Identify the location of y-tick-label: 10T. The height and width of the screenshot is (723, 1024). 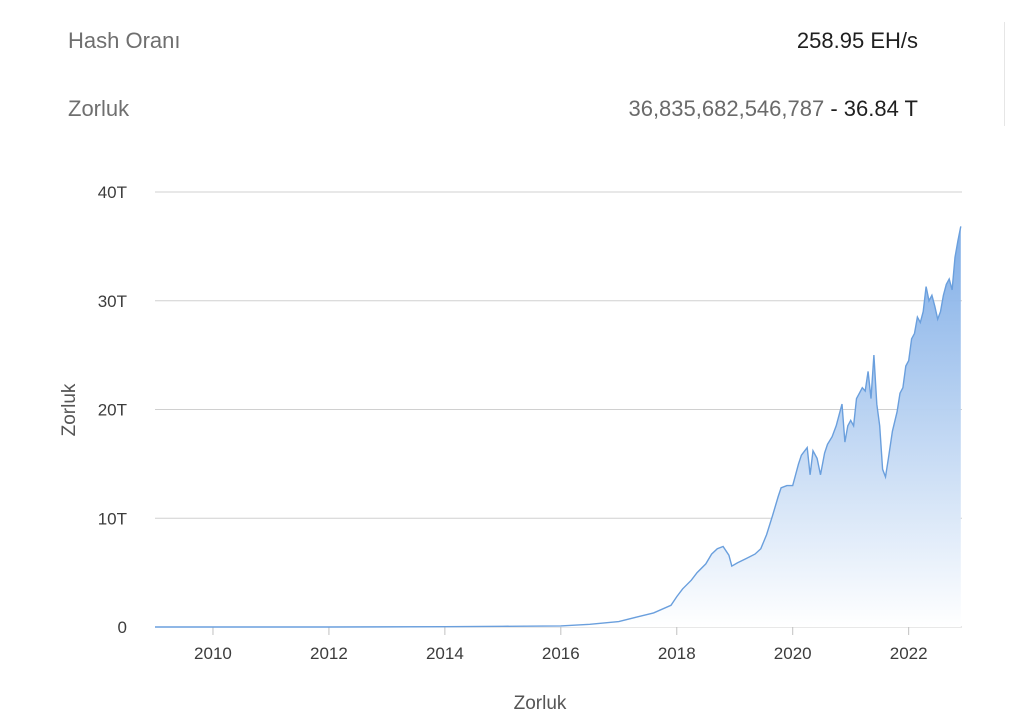
(112, 518).